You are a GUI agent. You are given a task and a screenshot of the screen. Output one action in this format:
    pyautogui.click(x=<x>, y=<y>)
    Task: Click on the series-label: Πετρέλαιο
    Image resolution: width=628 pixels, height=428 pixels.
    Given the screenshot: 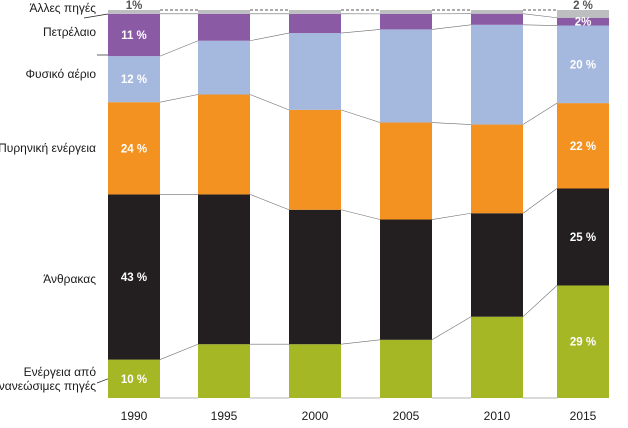 What is the action you would take?
    pyautogui.click(x=69, y=32)
    